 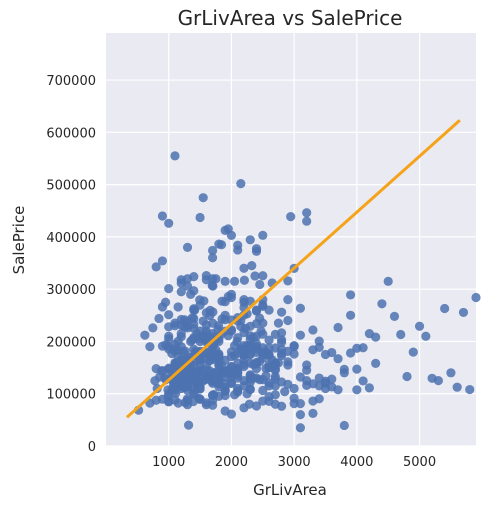 I want to click on x-tick-label: 5000, so click(x=419, y=462).